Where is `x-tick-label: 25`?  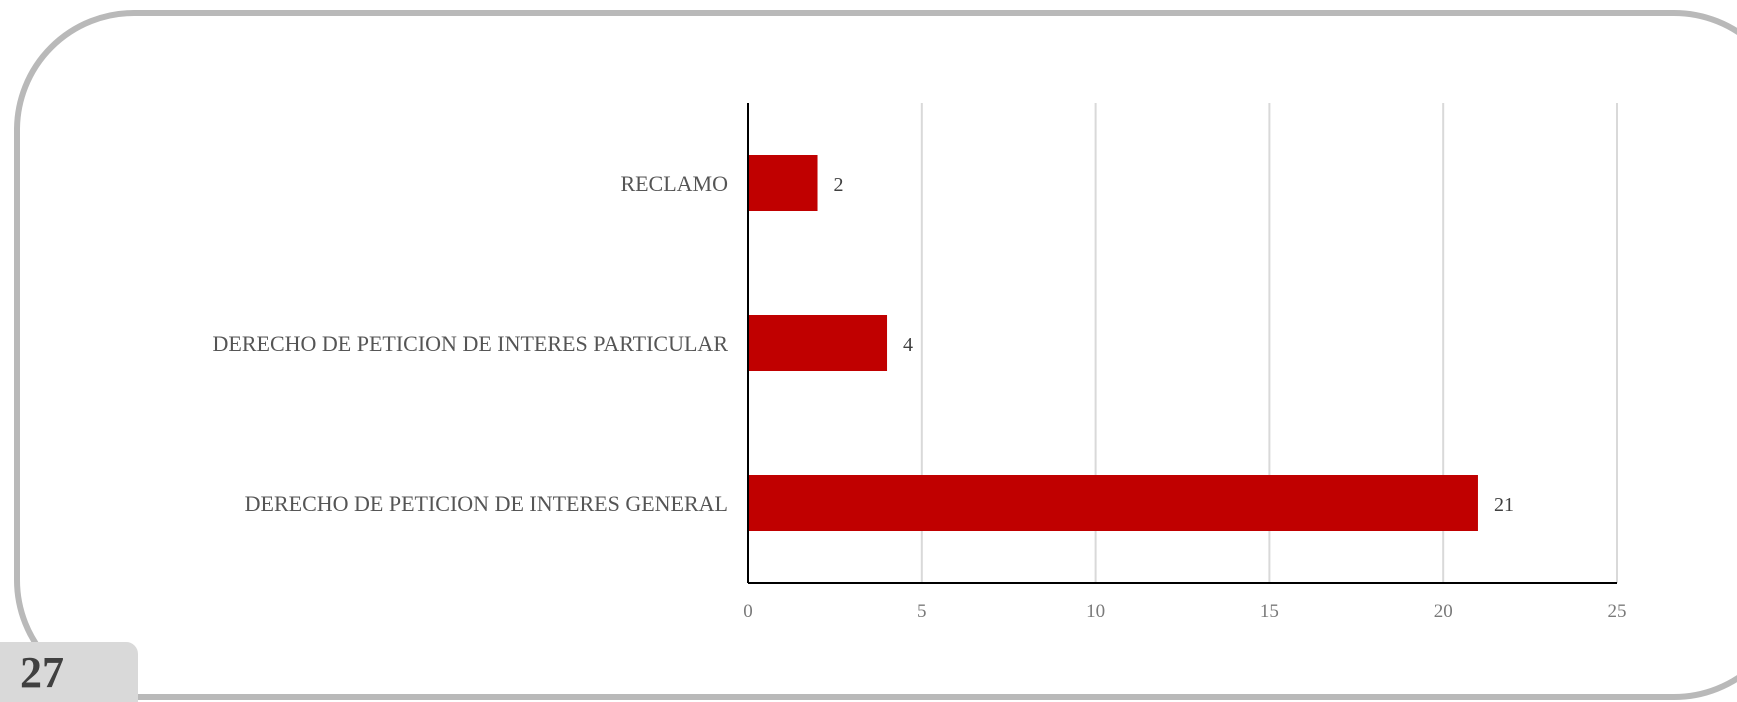
x-tick-label: 25 is located at coordinates (1617, 611).